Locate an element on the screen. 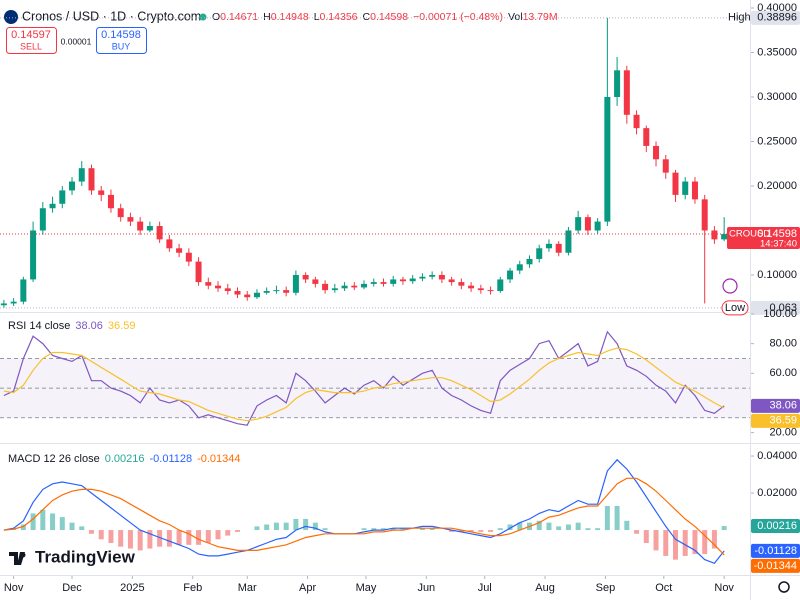 Image resolution: width=800 pixels, height=600 pixels. y-tick-label: 20.00 is located at coordinates (783, 432).